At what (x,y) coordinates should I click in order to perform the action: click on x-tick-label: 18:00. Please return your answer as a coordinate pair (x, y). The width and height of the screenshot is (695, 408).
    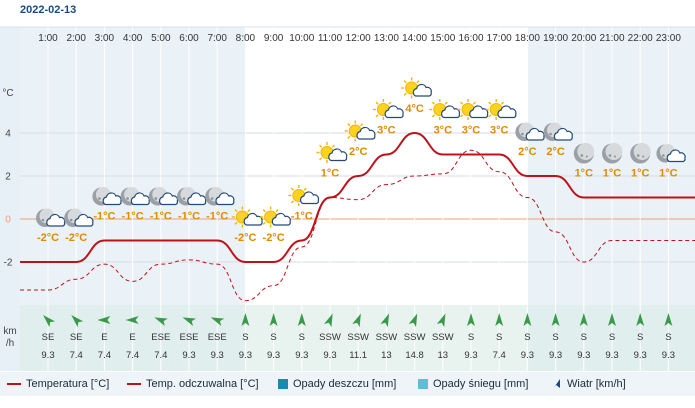
    Looking at the image, I should click on (527, 38).